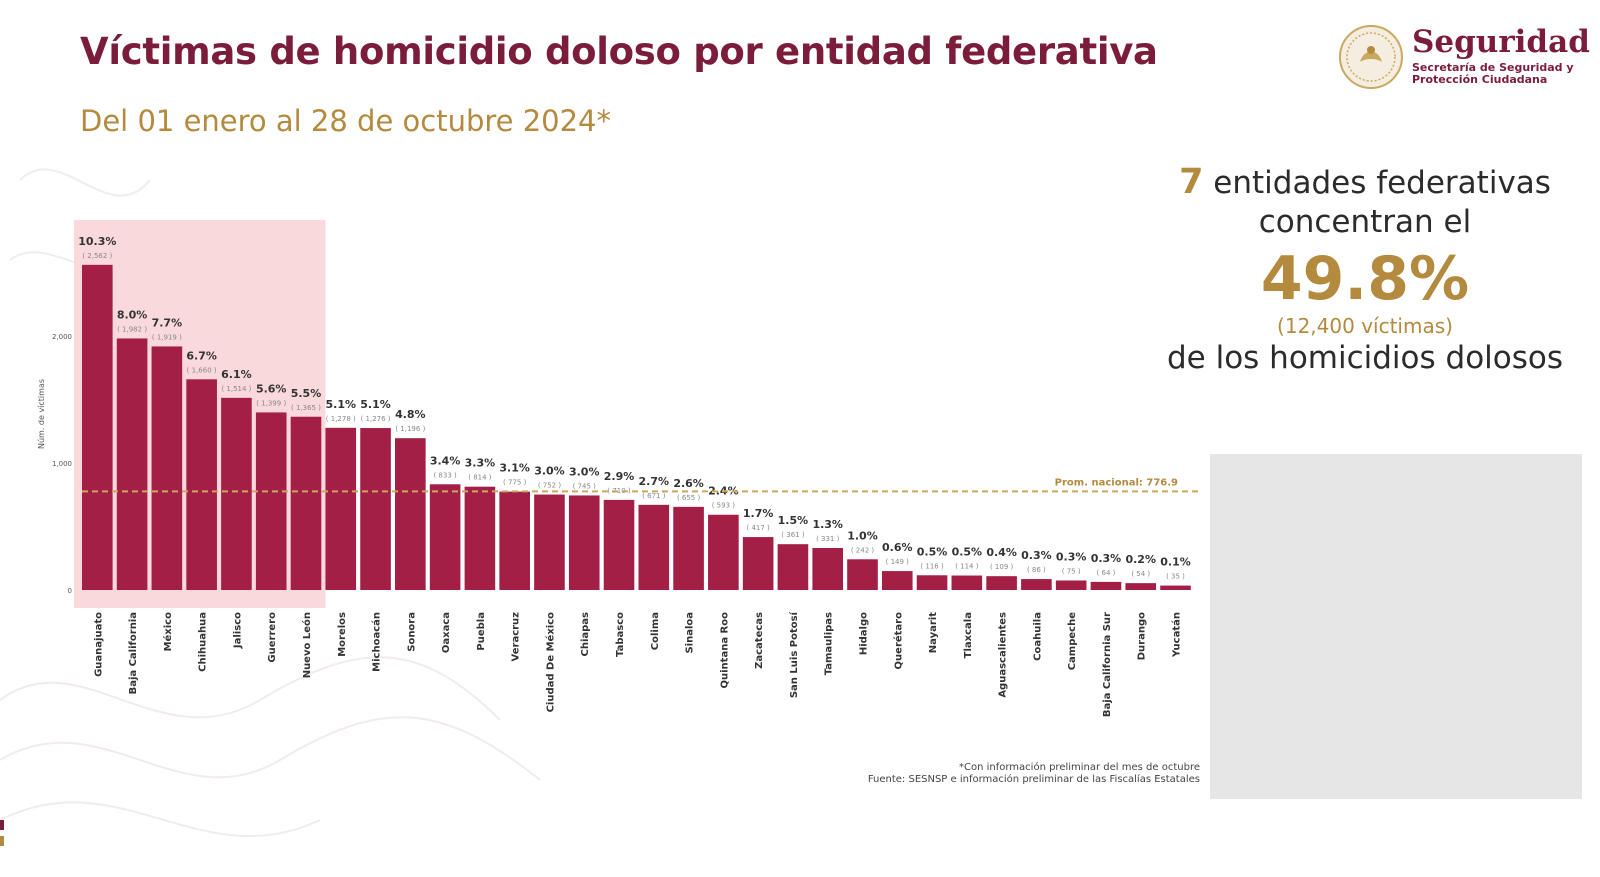 The height and width of the screenshot is (877, 1600). What do you see at coordinates (793, 520) in the screenshot?
I see `percent-label: 1.5%` at bounding box center [793, 520].